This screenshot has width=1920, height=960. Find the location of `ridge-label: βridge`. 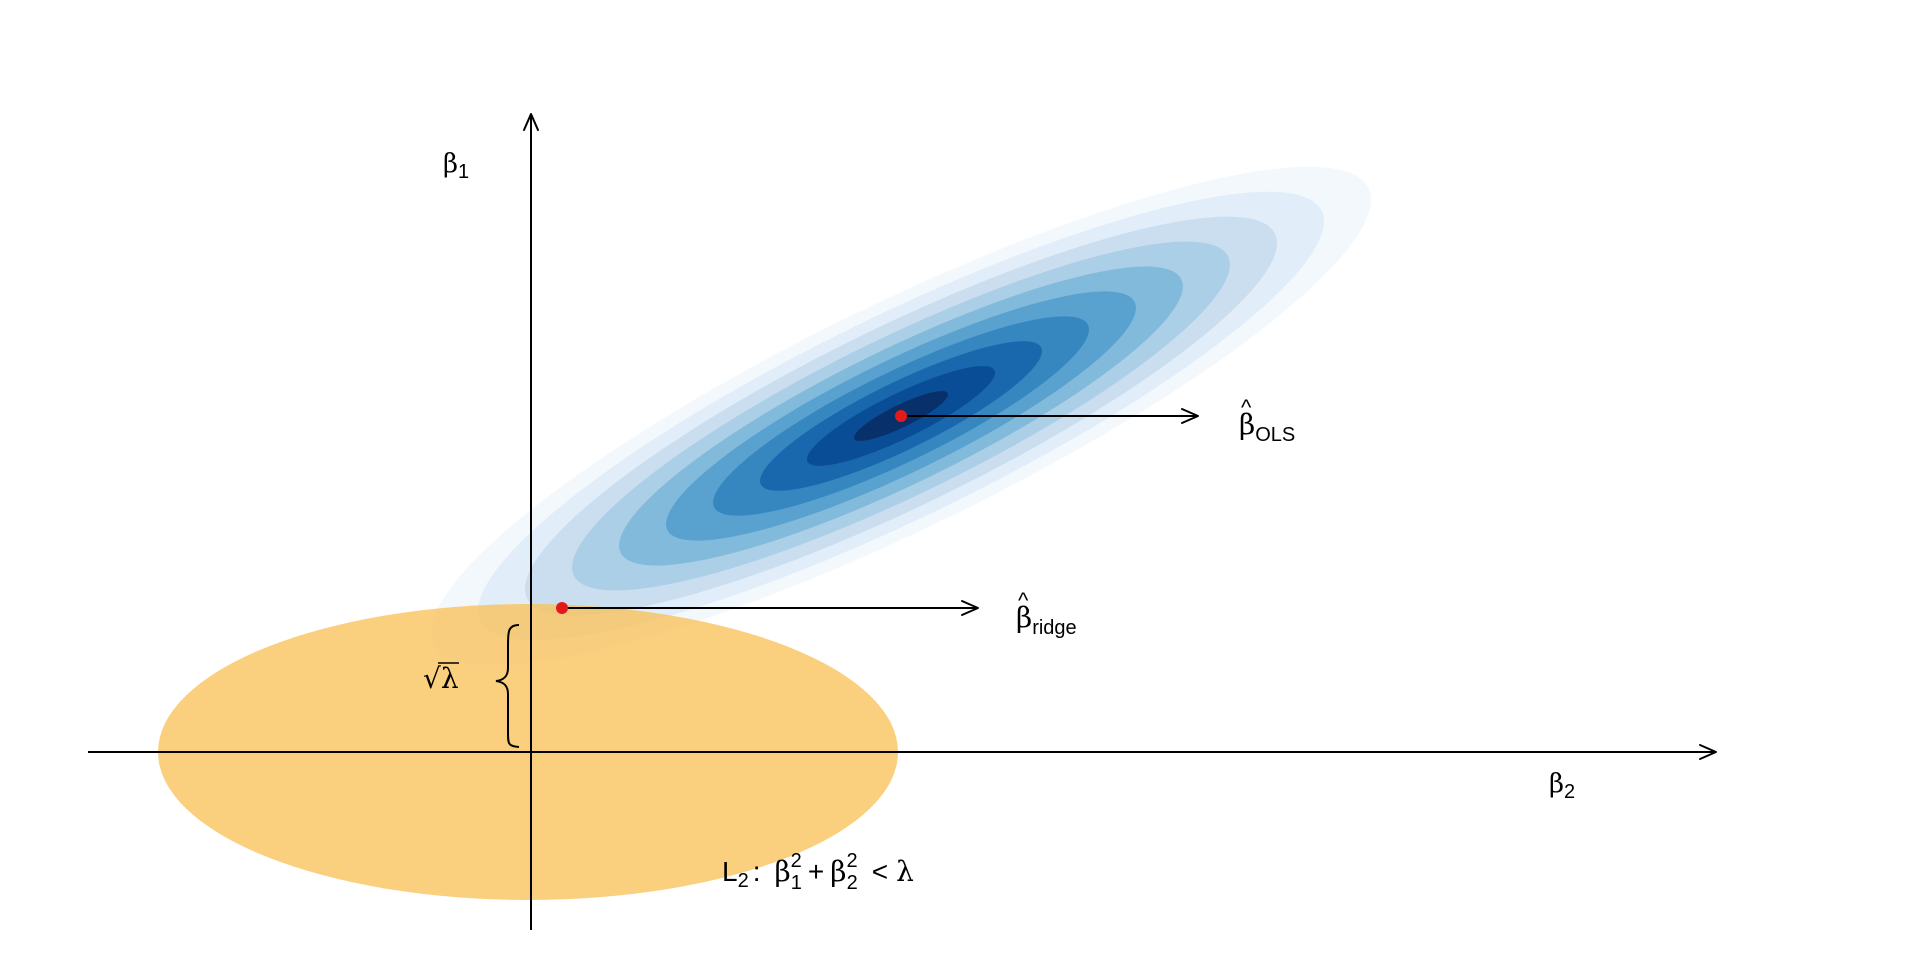

ridge-label: βridge is located at coordinates (1046, 620).